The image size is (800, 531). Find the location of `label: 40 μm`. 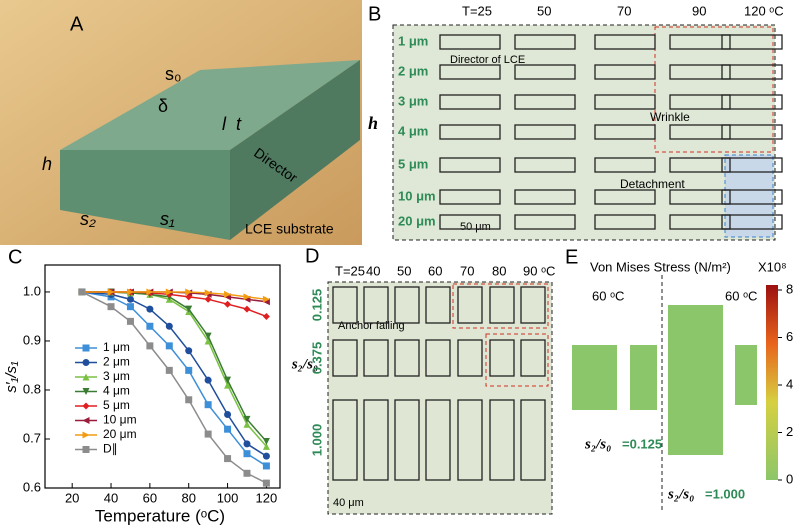

label: 40 μm is located at coordinates (348, 503).